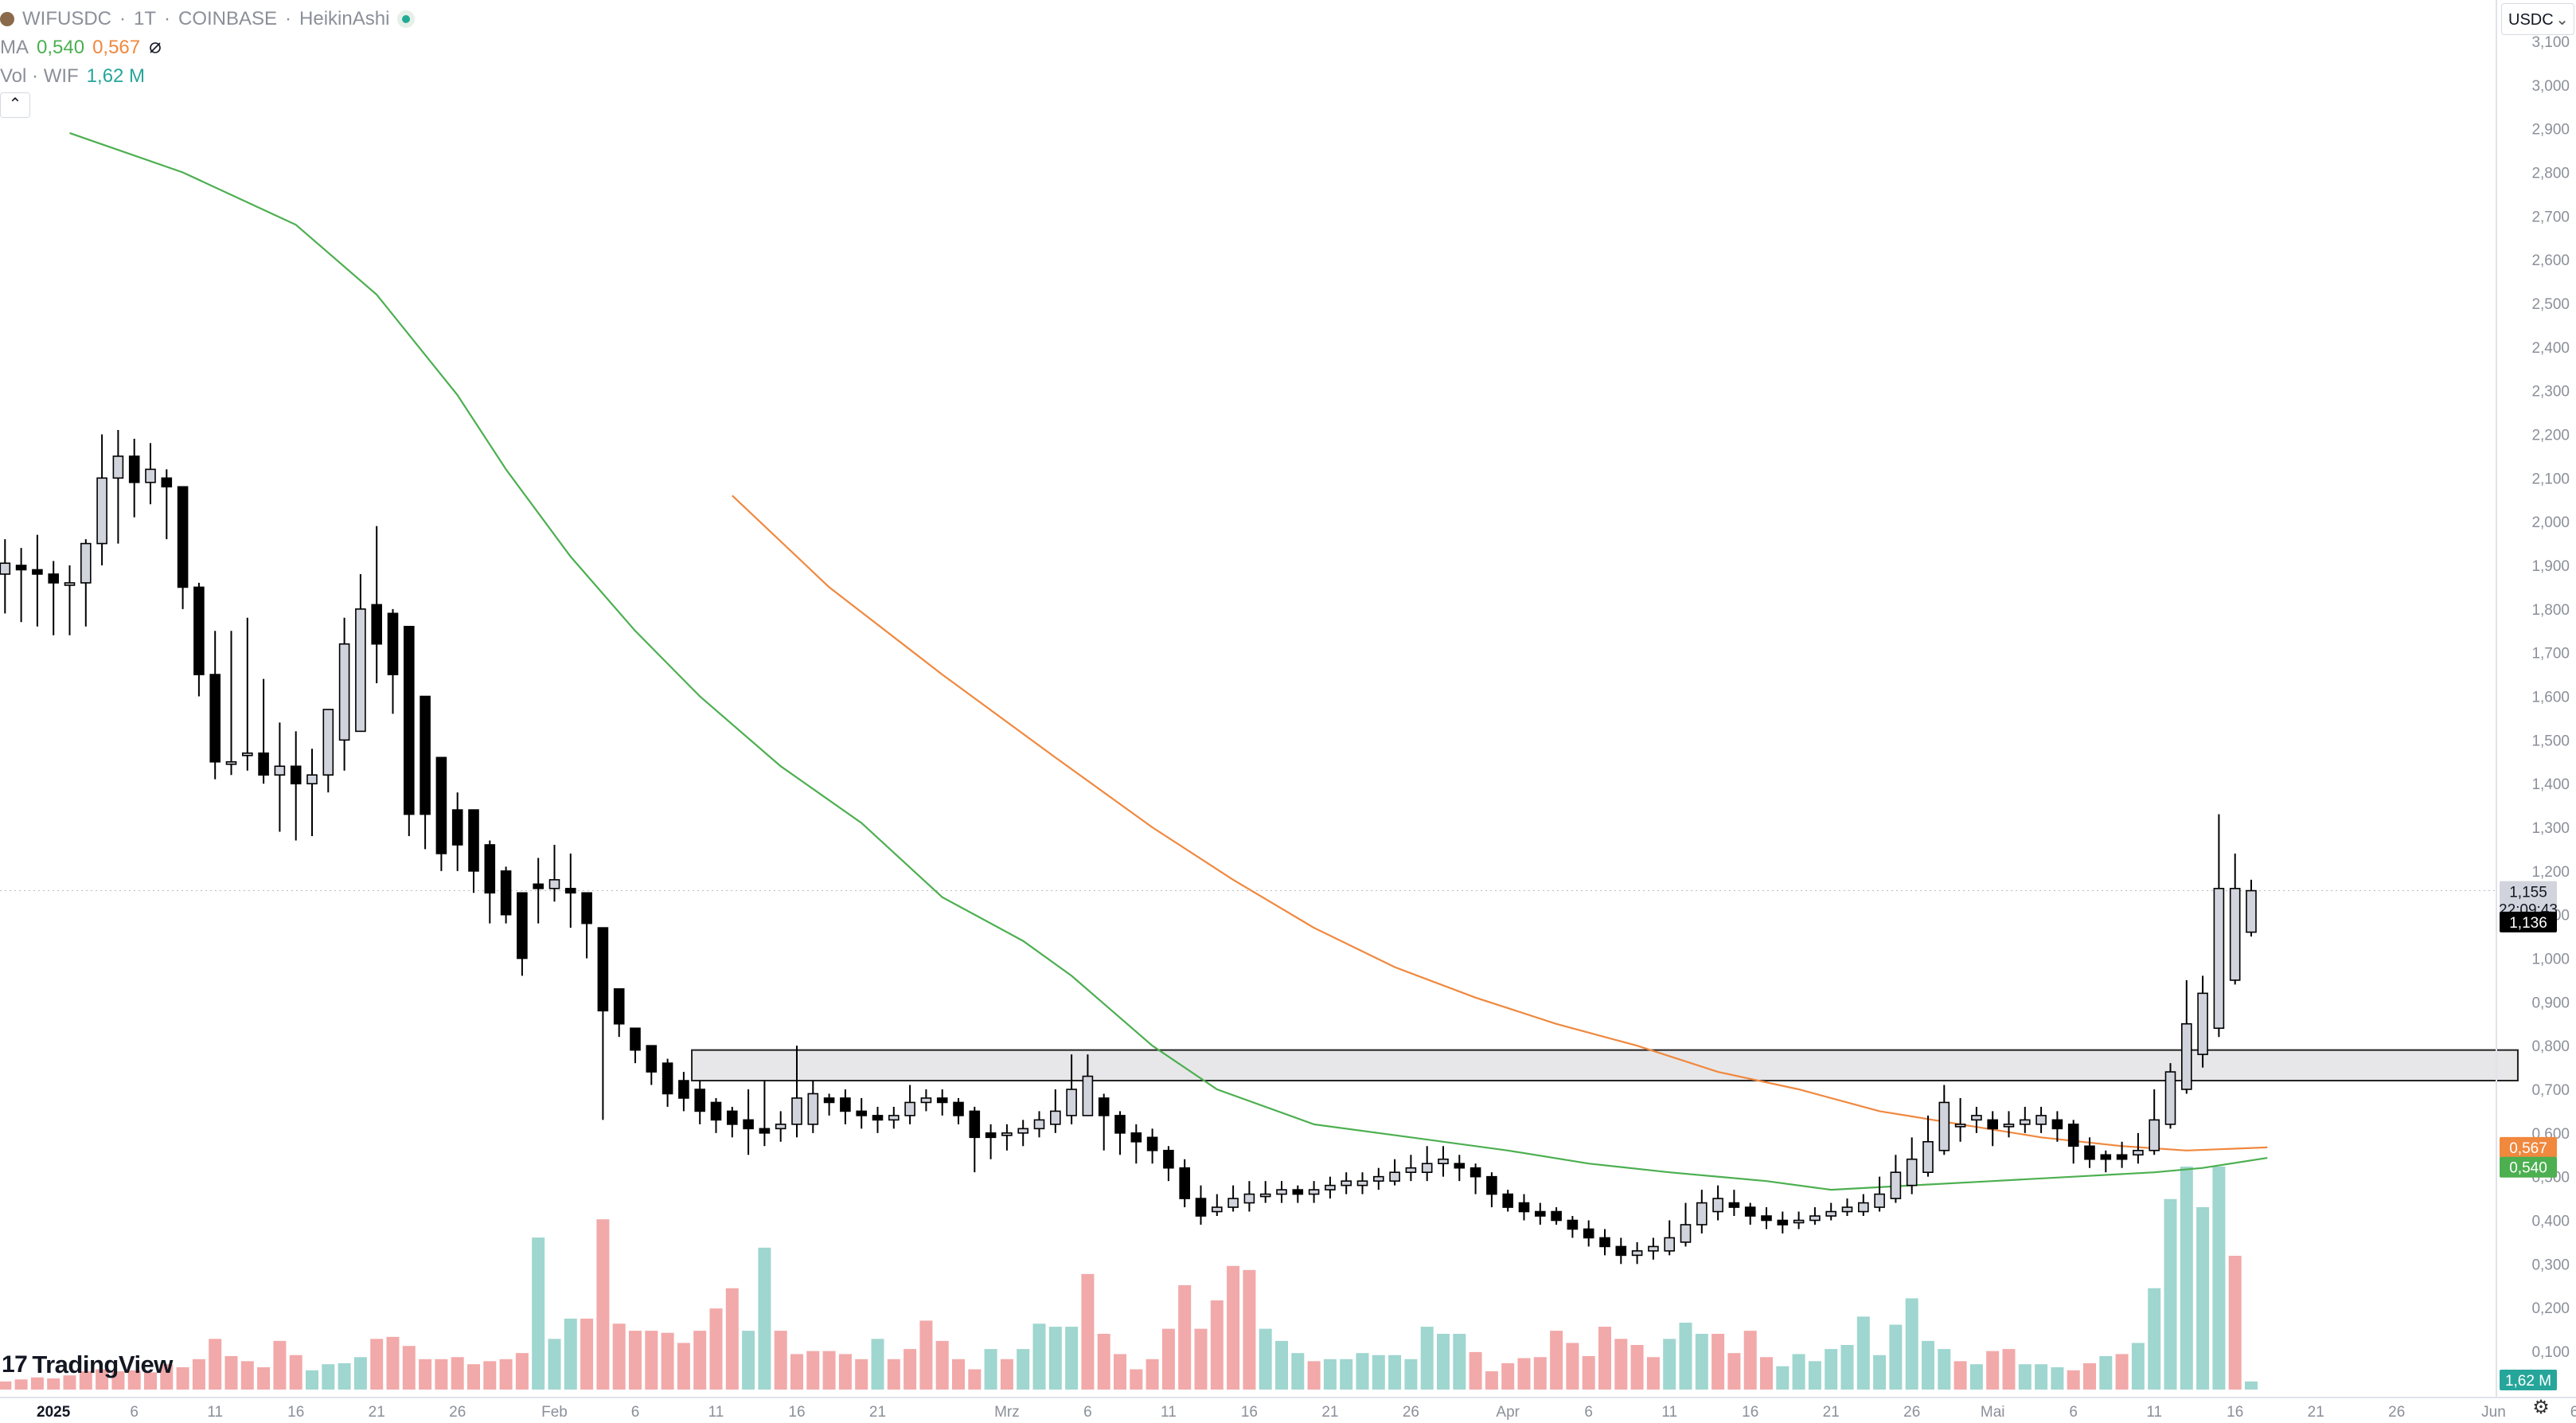 The height and width of the screenshot is (1423, 2576). I want to click on price-tick-label: 3,100, so click(2550, 42).